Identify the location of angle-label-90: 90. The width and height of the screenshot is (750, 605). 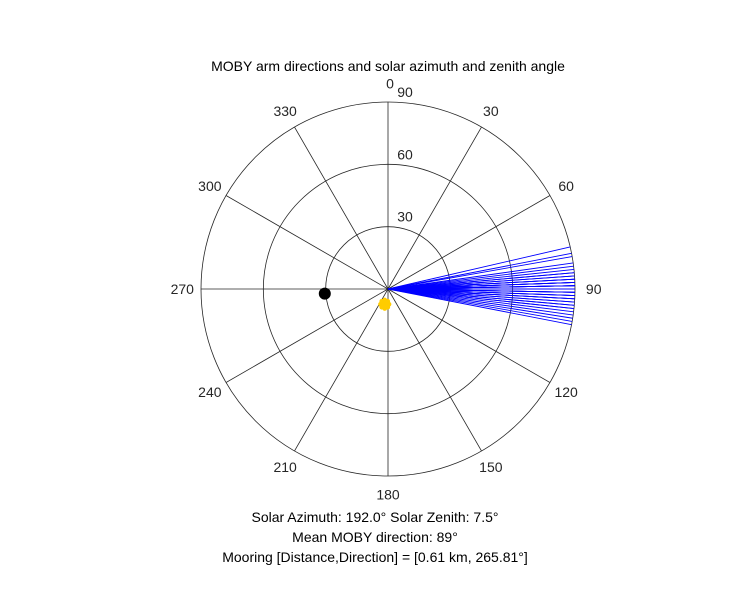
(594, 289).